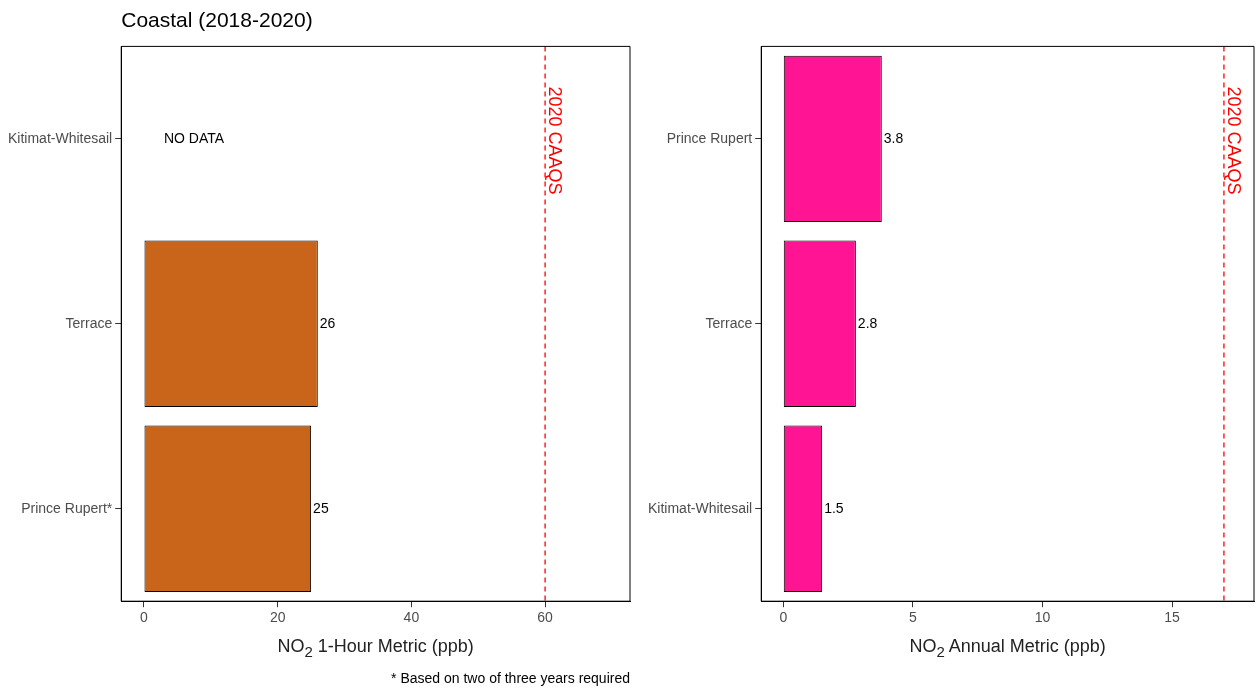 This screenshot has height=690, width=1257. I want to click on x-axis-title: NO$_{2}$ Annual Metric (ppb), so click(1007, 648).